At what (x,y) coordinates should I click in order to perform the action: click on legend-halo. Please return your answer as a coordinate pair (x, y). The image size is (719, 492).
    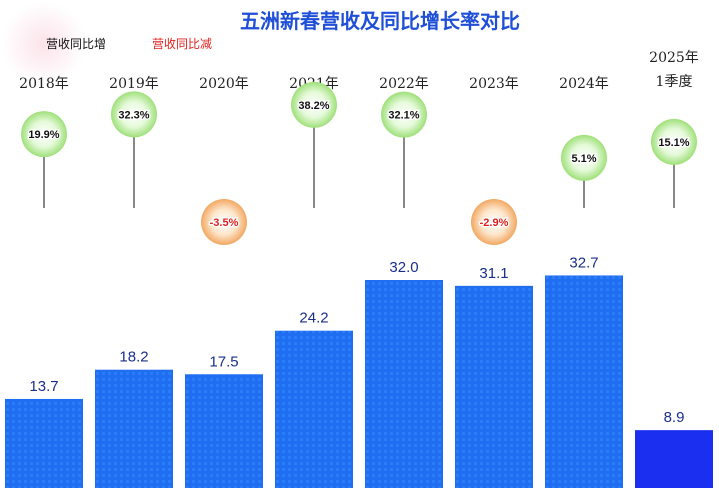
    Looking at the image, I should click on (44, 44).